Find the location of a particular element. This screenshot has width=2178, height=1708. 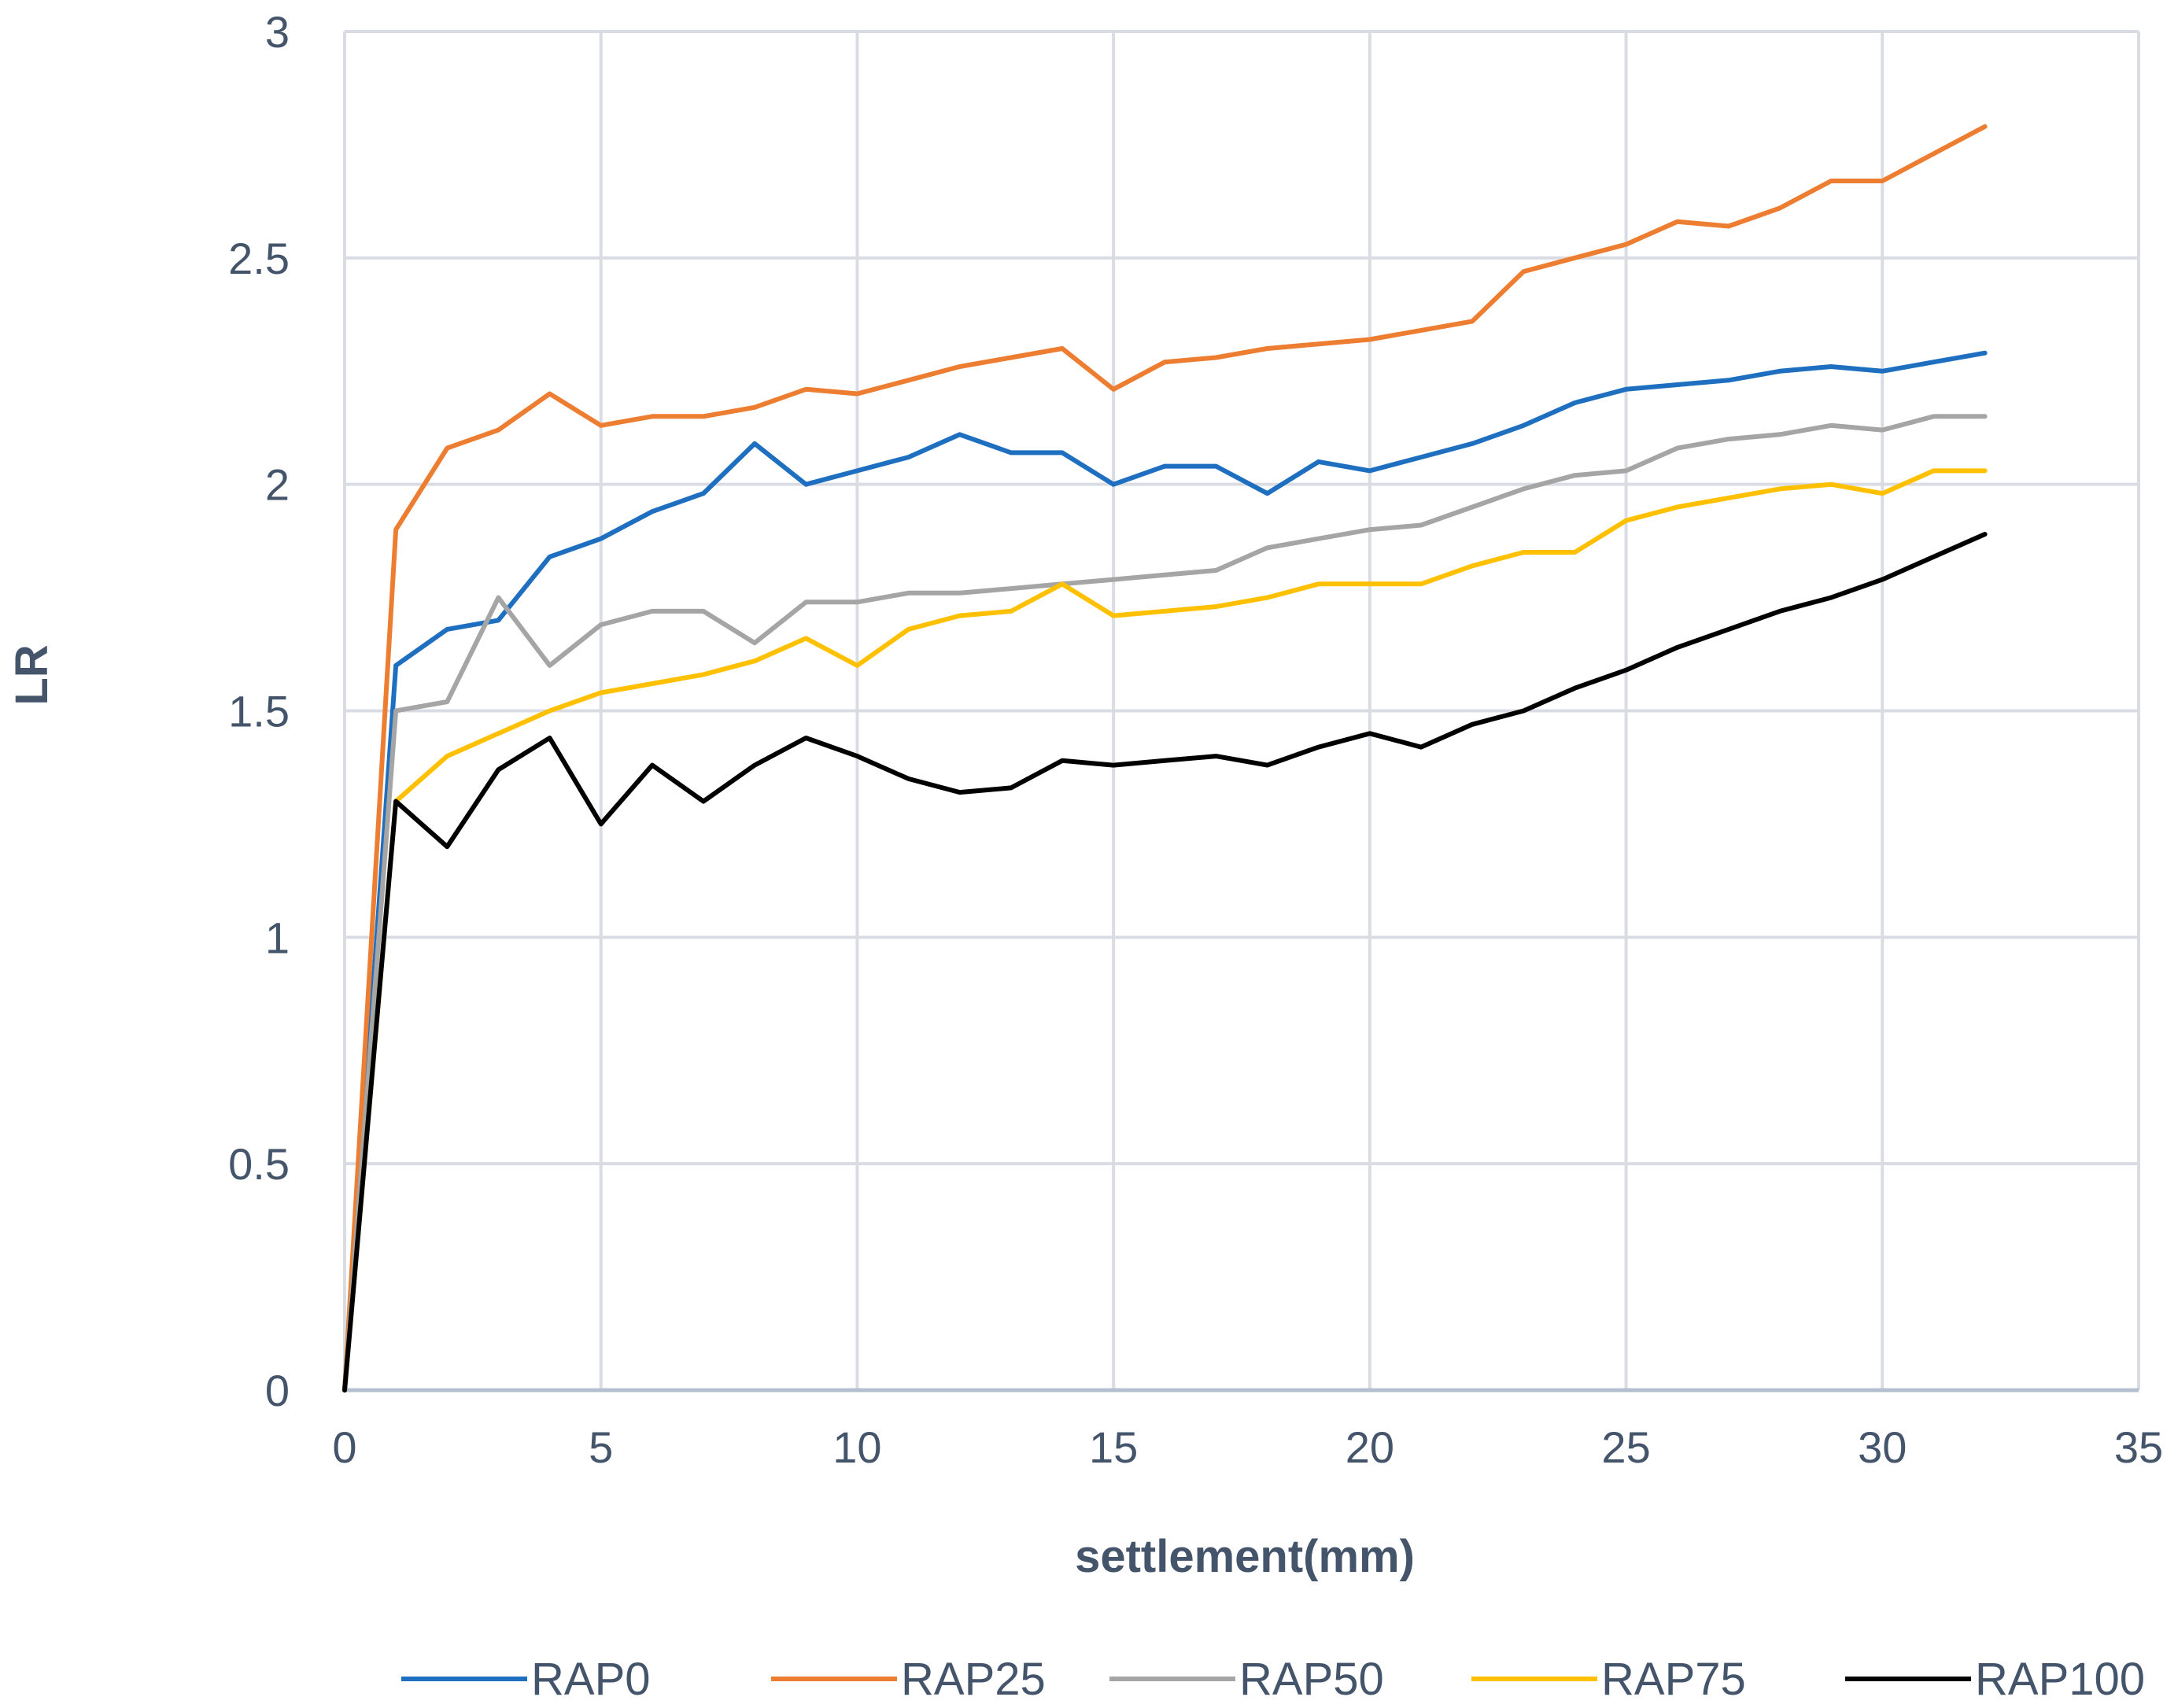

y-axis-title: LR is located at coordinates (32, 674).